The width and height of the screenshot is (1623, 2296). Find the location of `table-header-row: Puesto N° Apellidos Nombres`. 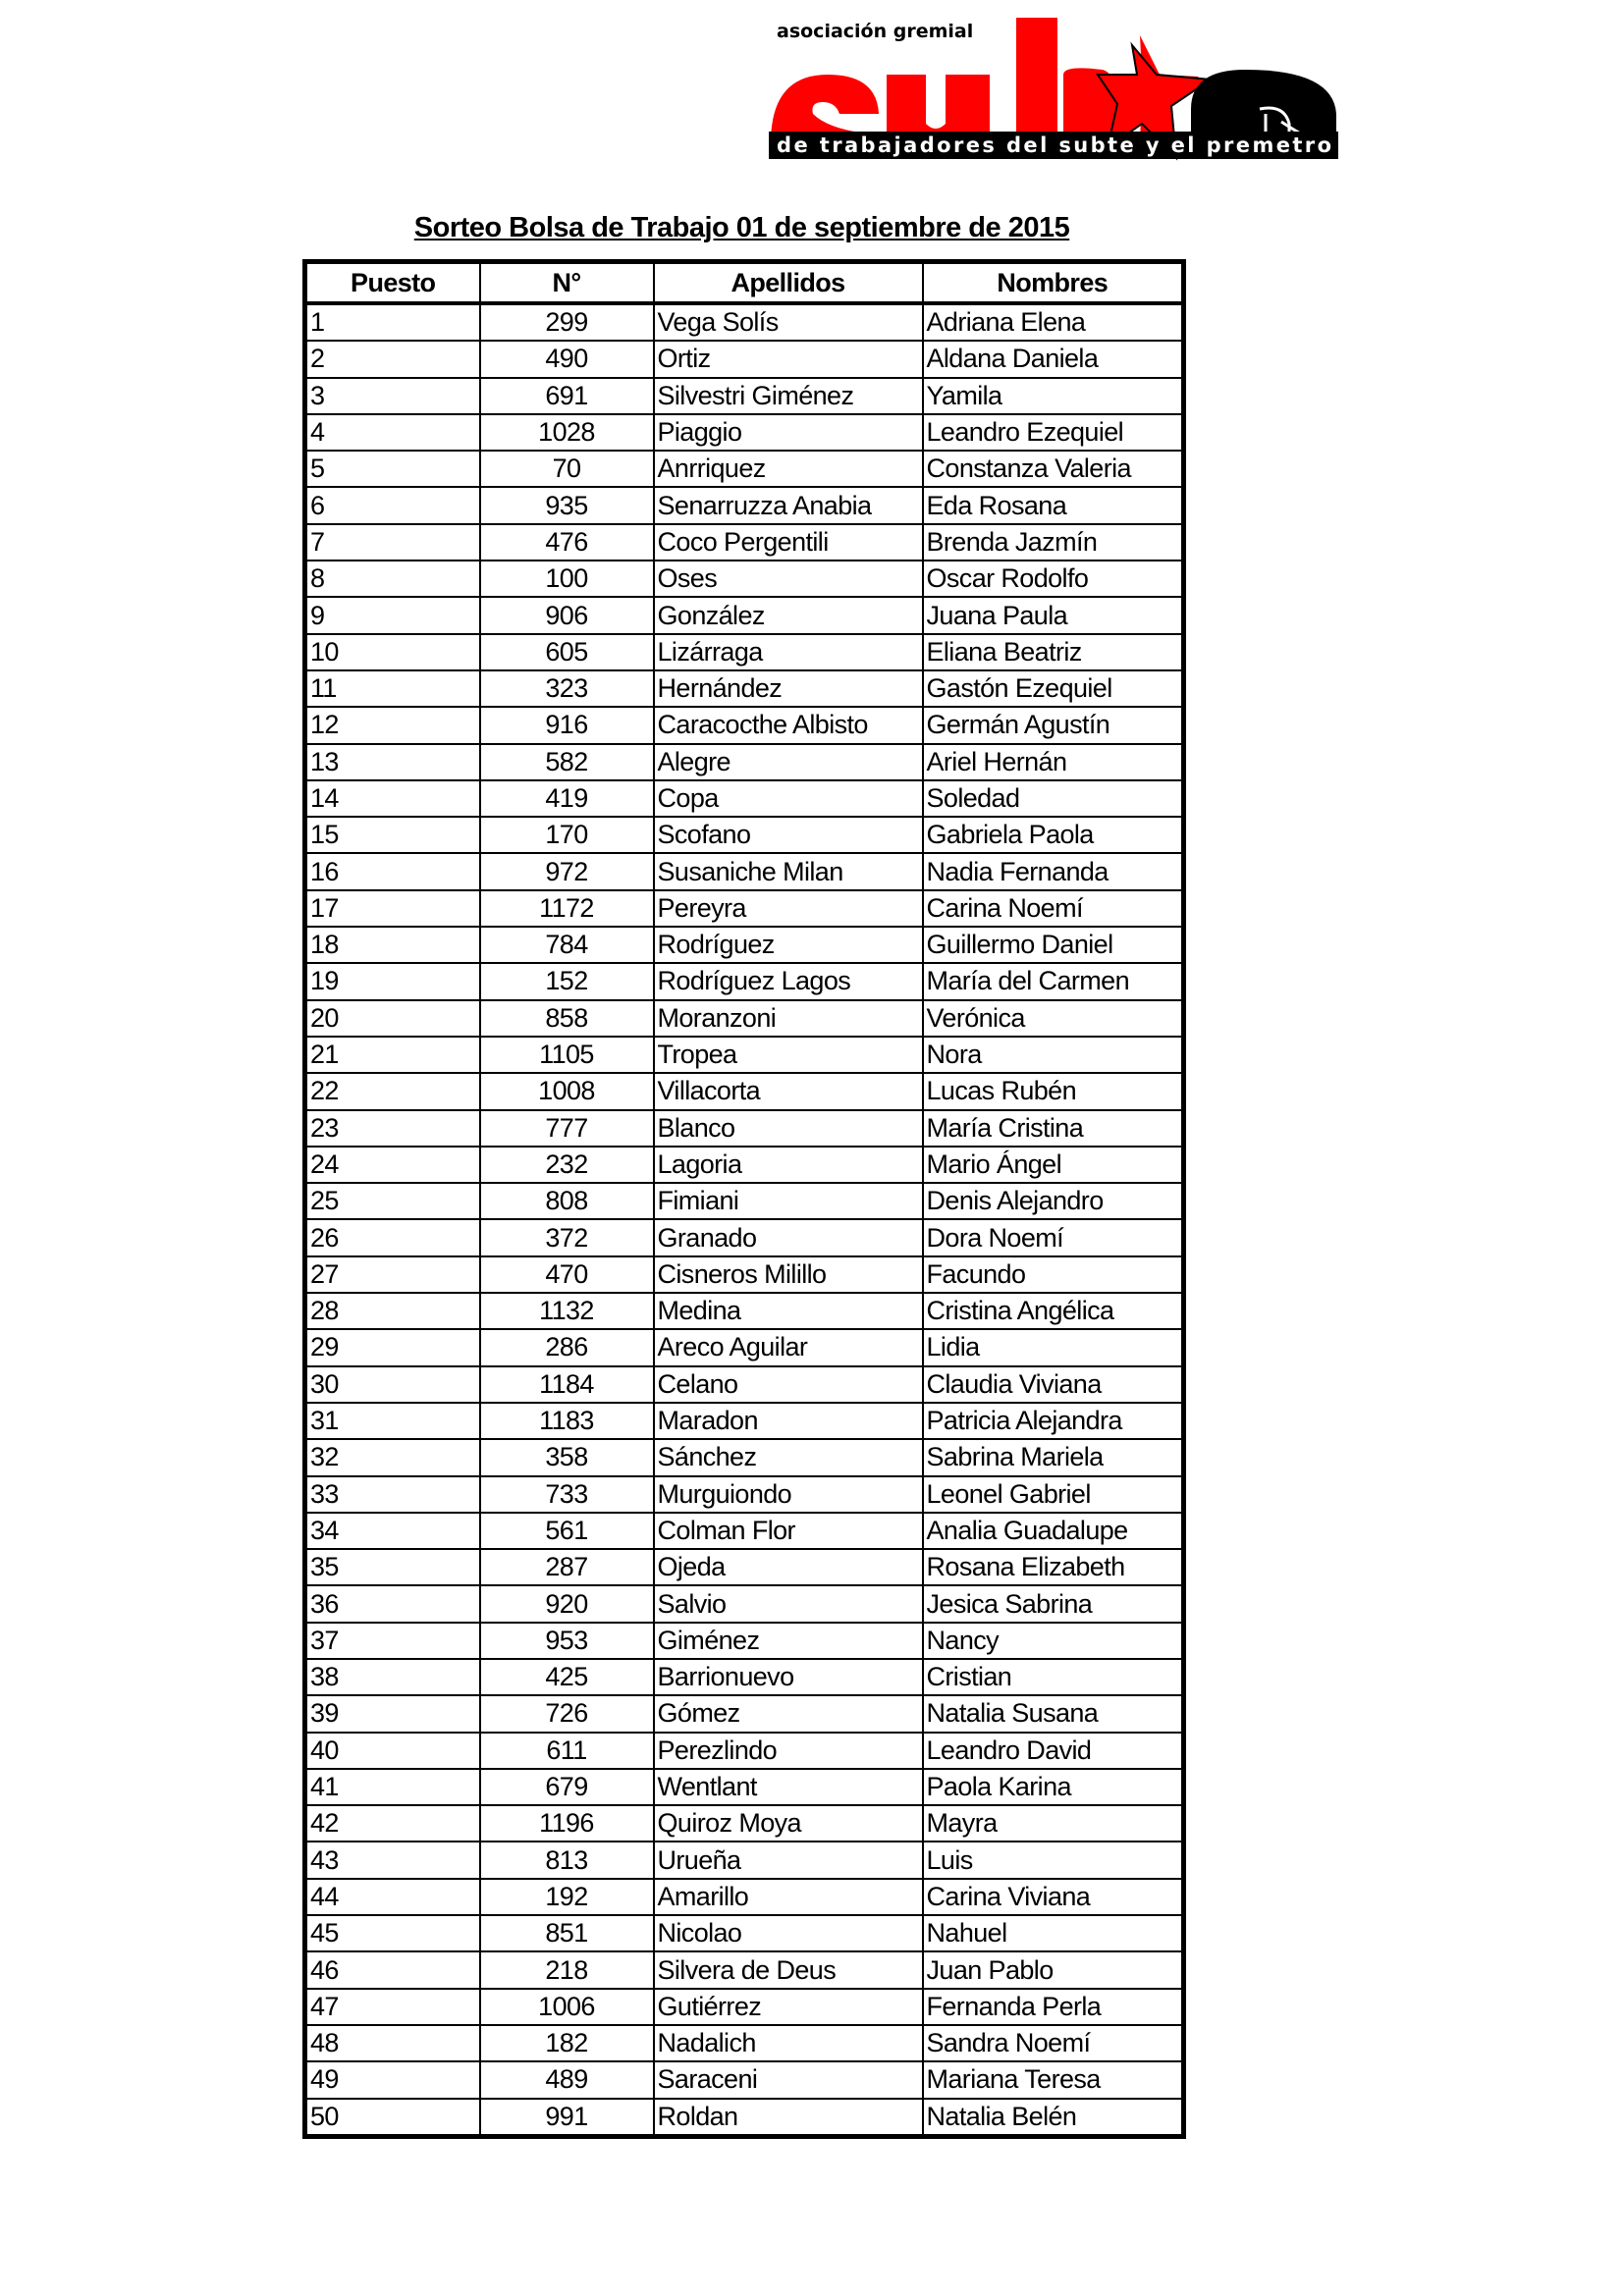

table-header-row: Puesto N° Apellidos Nombres is located at coordinates (744, 282).